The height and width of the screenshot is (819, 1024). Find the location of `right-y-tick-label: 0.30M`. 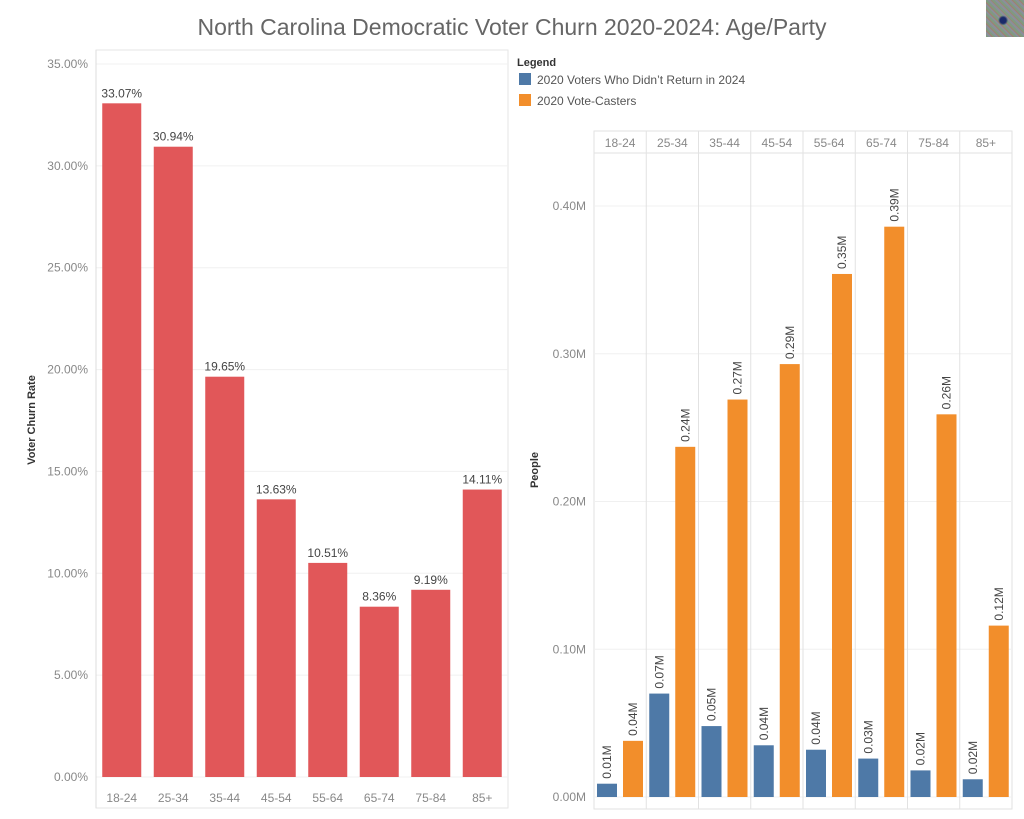

right-y-tick-label: 0.30M is located at coordinates (569, 354).